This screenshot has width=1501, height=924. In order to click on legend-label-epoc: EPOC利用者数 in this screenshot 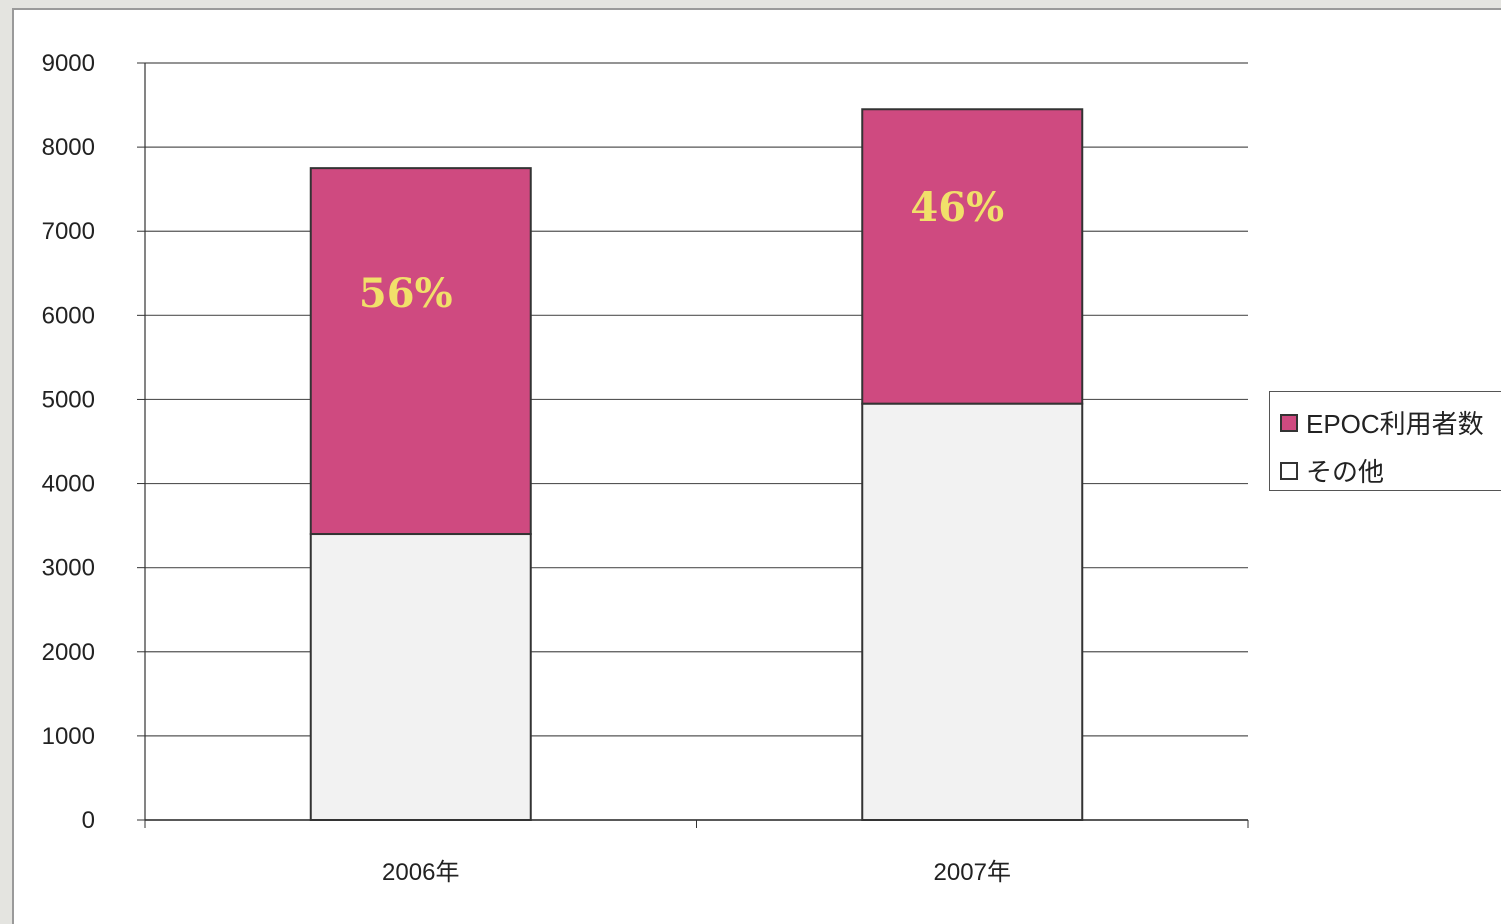, I will do `click(1395, 424)`.